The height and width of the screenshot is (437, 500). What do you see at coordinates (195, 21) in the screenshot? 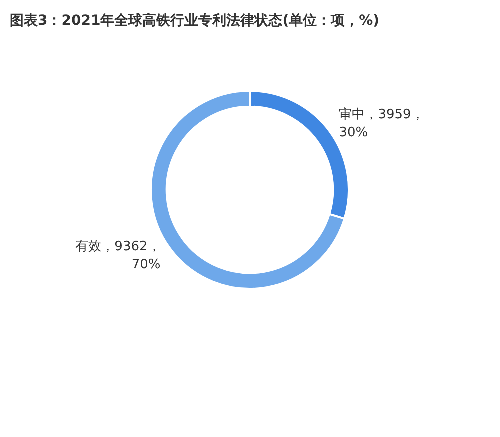
I see `chart-title: 图表3：2021年全球高铁行业专利法律状态(单位：项，%)` at bounding box center [195, 21].